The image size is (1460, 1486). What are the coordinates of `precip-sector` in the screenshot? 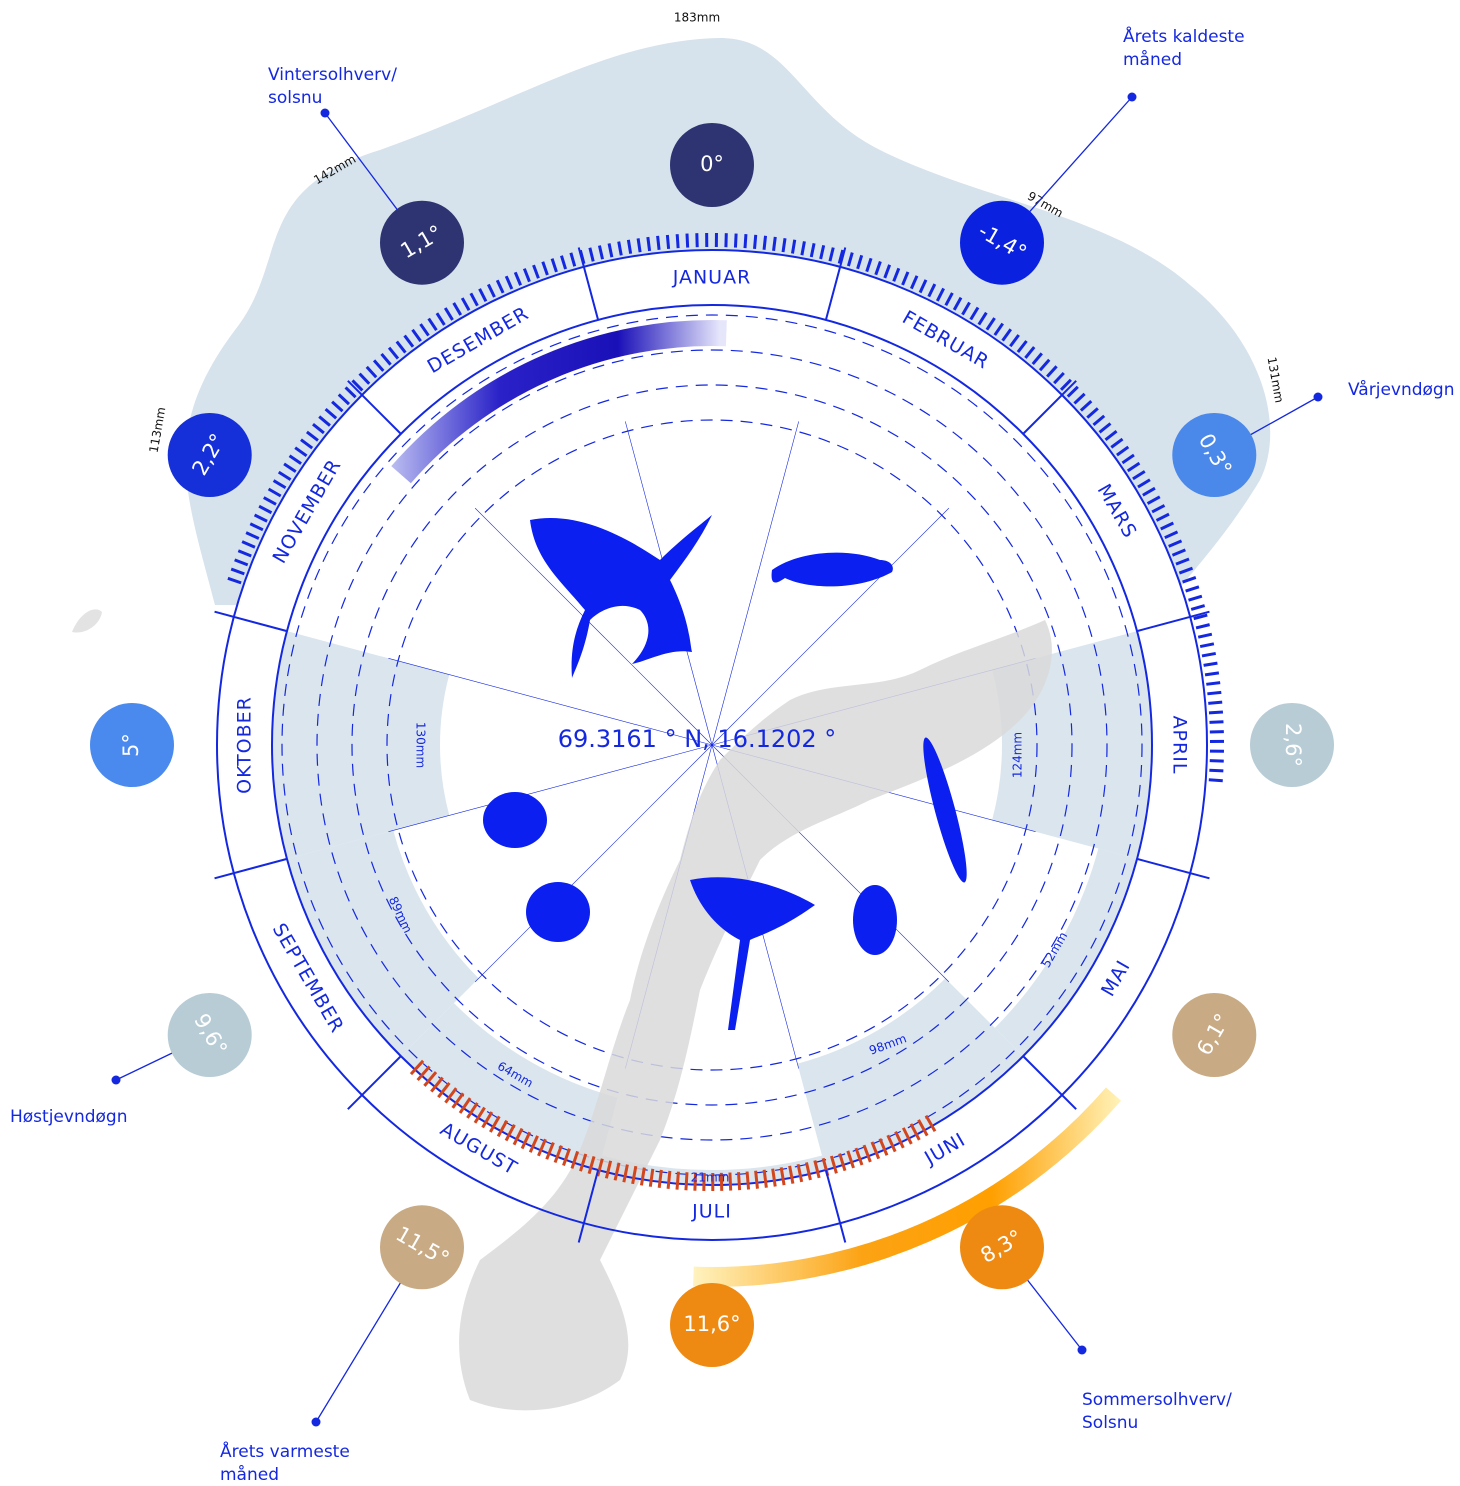 It's located at (382, 943).